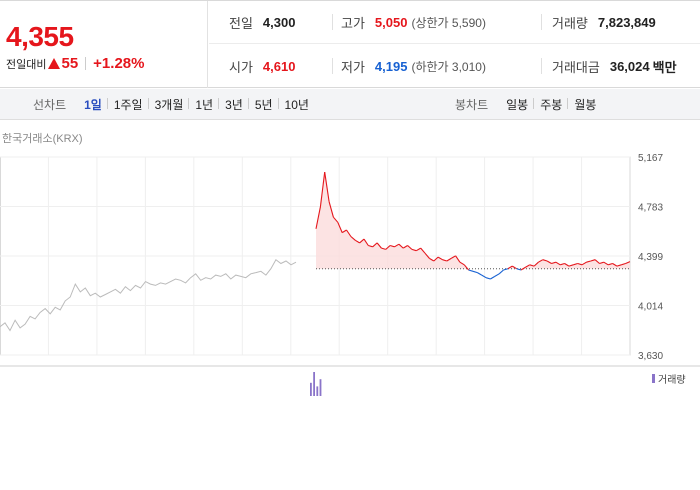  Describe the element at coordinates (472, 104) in the screenshot. I see `candle-chart-label: 봉차트` at that location.